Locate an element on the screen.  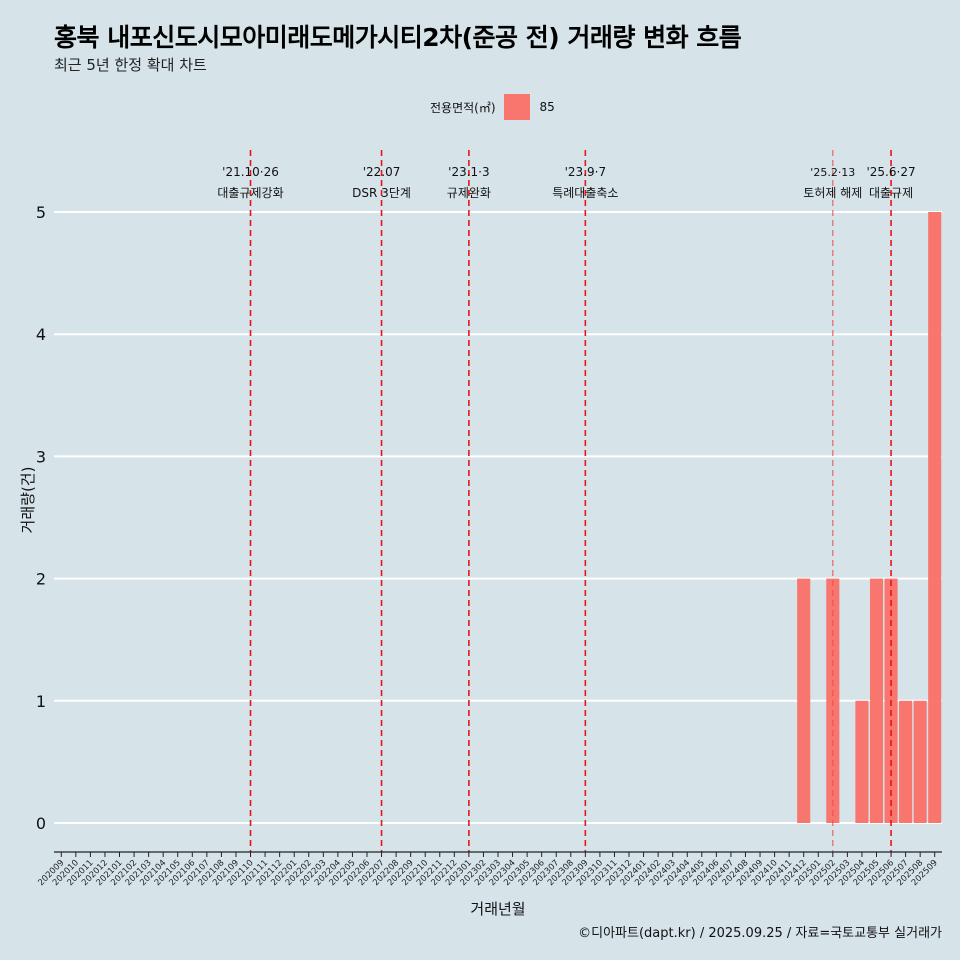
annotation-date: '22.07 is located at coordinates (382, 172).